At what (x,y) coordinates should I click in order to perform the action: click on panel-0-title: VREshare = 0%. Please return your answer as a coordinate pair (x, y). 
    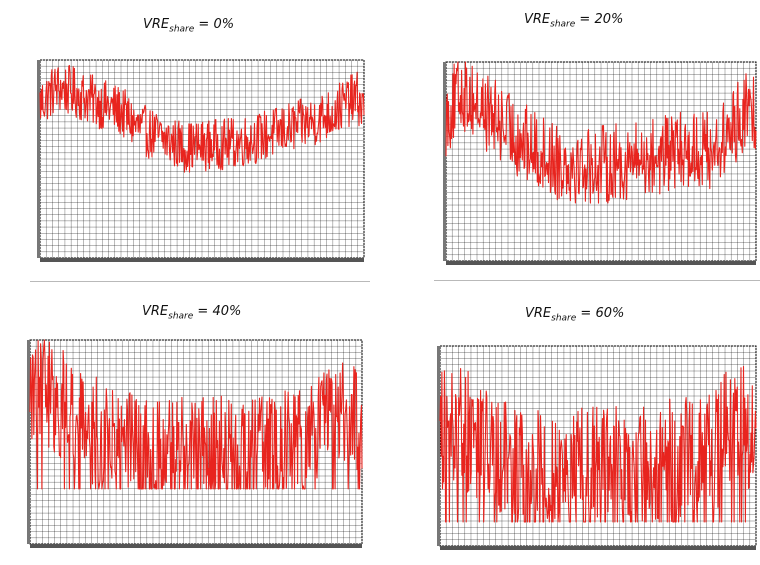
    Looking at the image, I should click on (188, 26).